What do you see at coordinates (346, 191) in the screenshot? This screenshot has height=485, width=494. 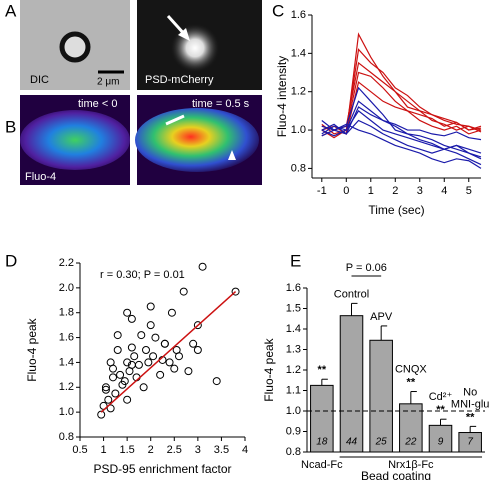 I see `x-tick-label: 0` at bounding box center [346, 191].